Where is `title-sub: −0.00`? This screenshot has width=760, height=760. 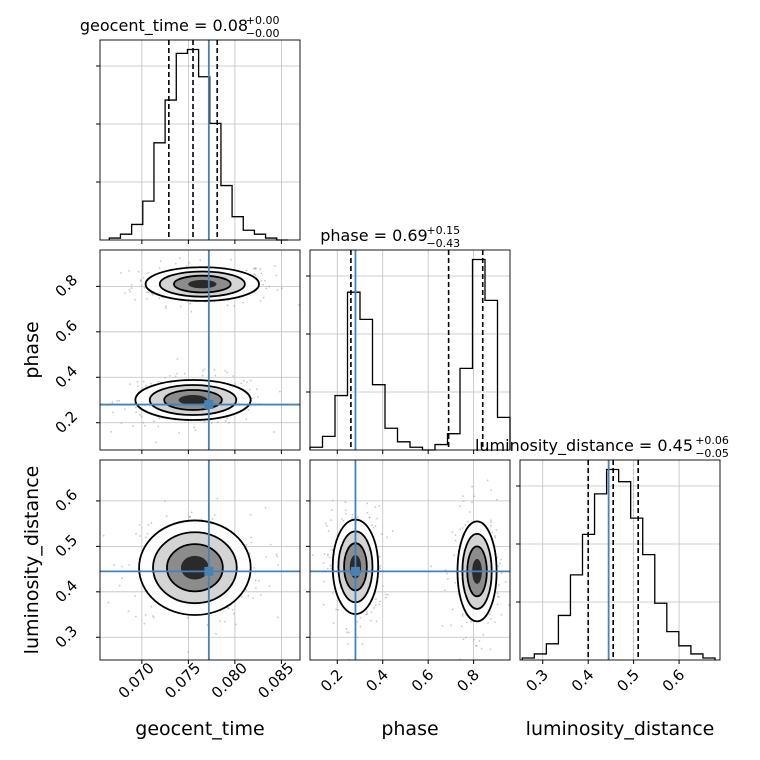 title-sub: −0.00 is located at coordinates (263, 33).